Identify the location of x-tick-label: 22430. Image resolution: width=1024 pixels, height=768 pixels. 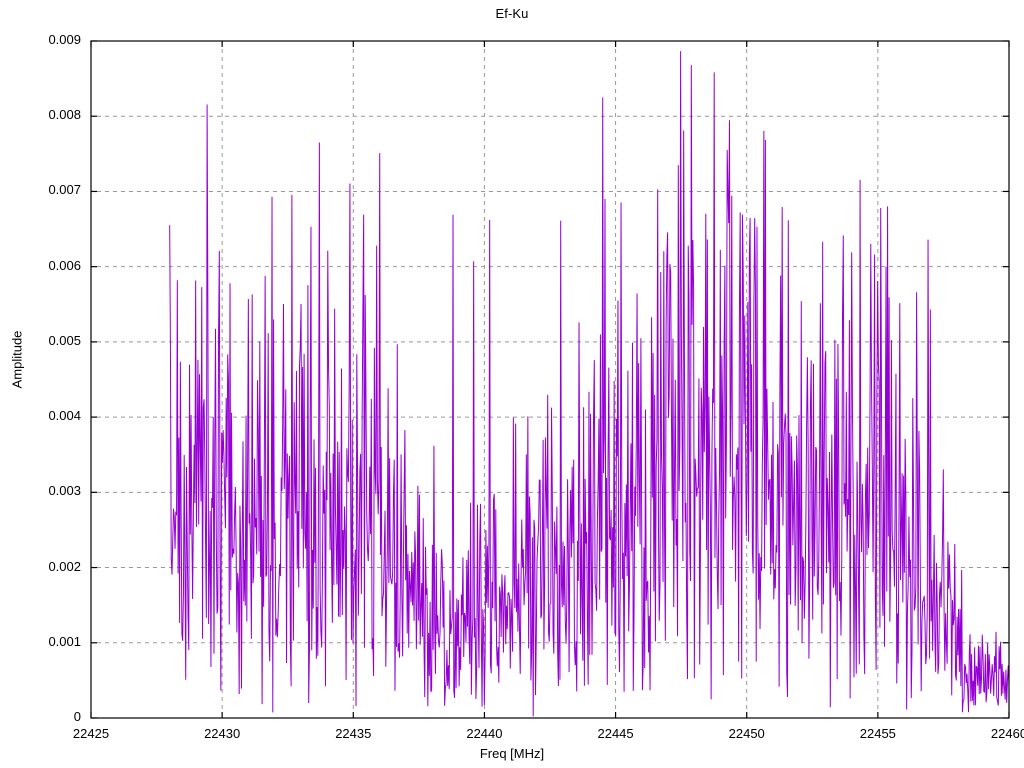
(222, 733).